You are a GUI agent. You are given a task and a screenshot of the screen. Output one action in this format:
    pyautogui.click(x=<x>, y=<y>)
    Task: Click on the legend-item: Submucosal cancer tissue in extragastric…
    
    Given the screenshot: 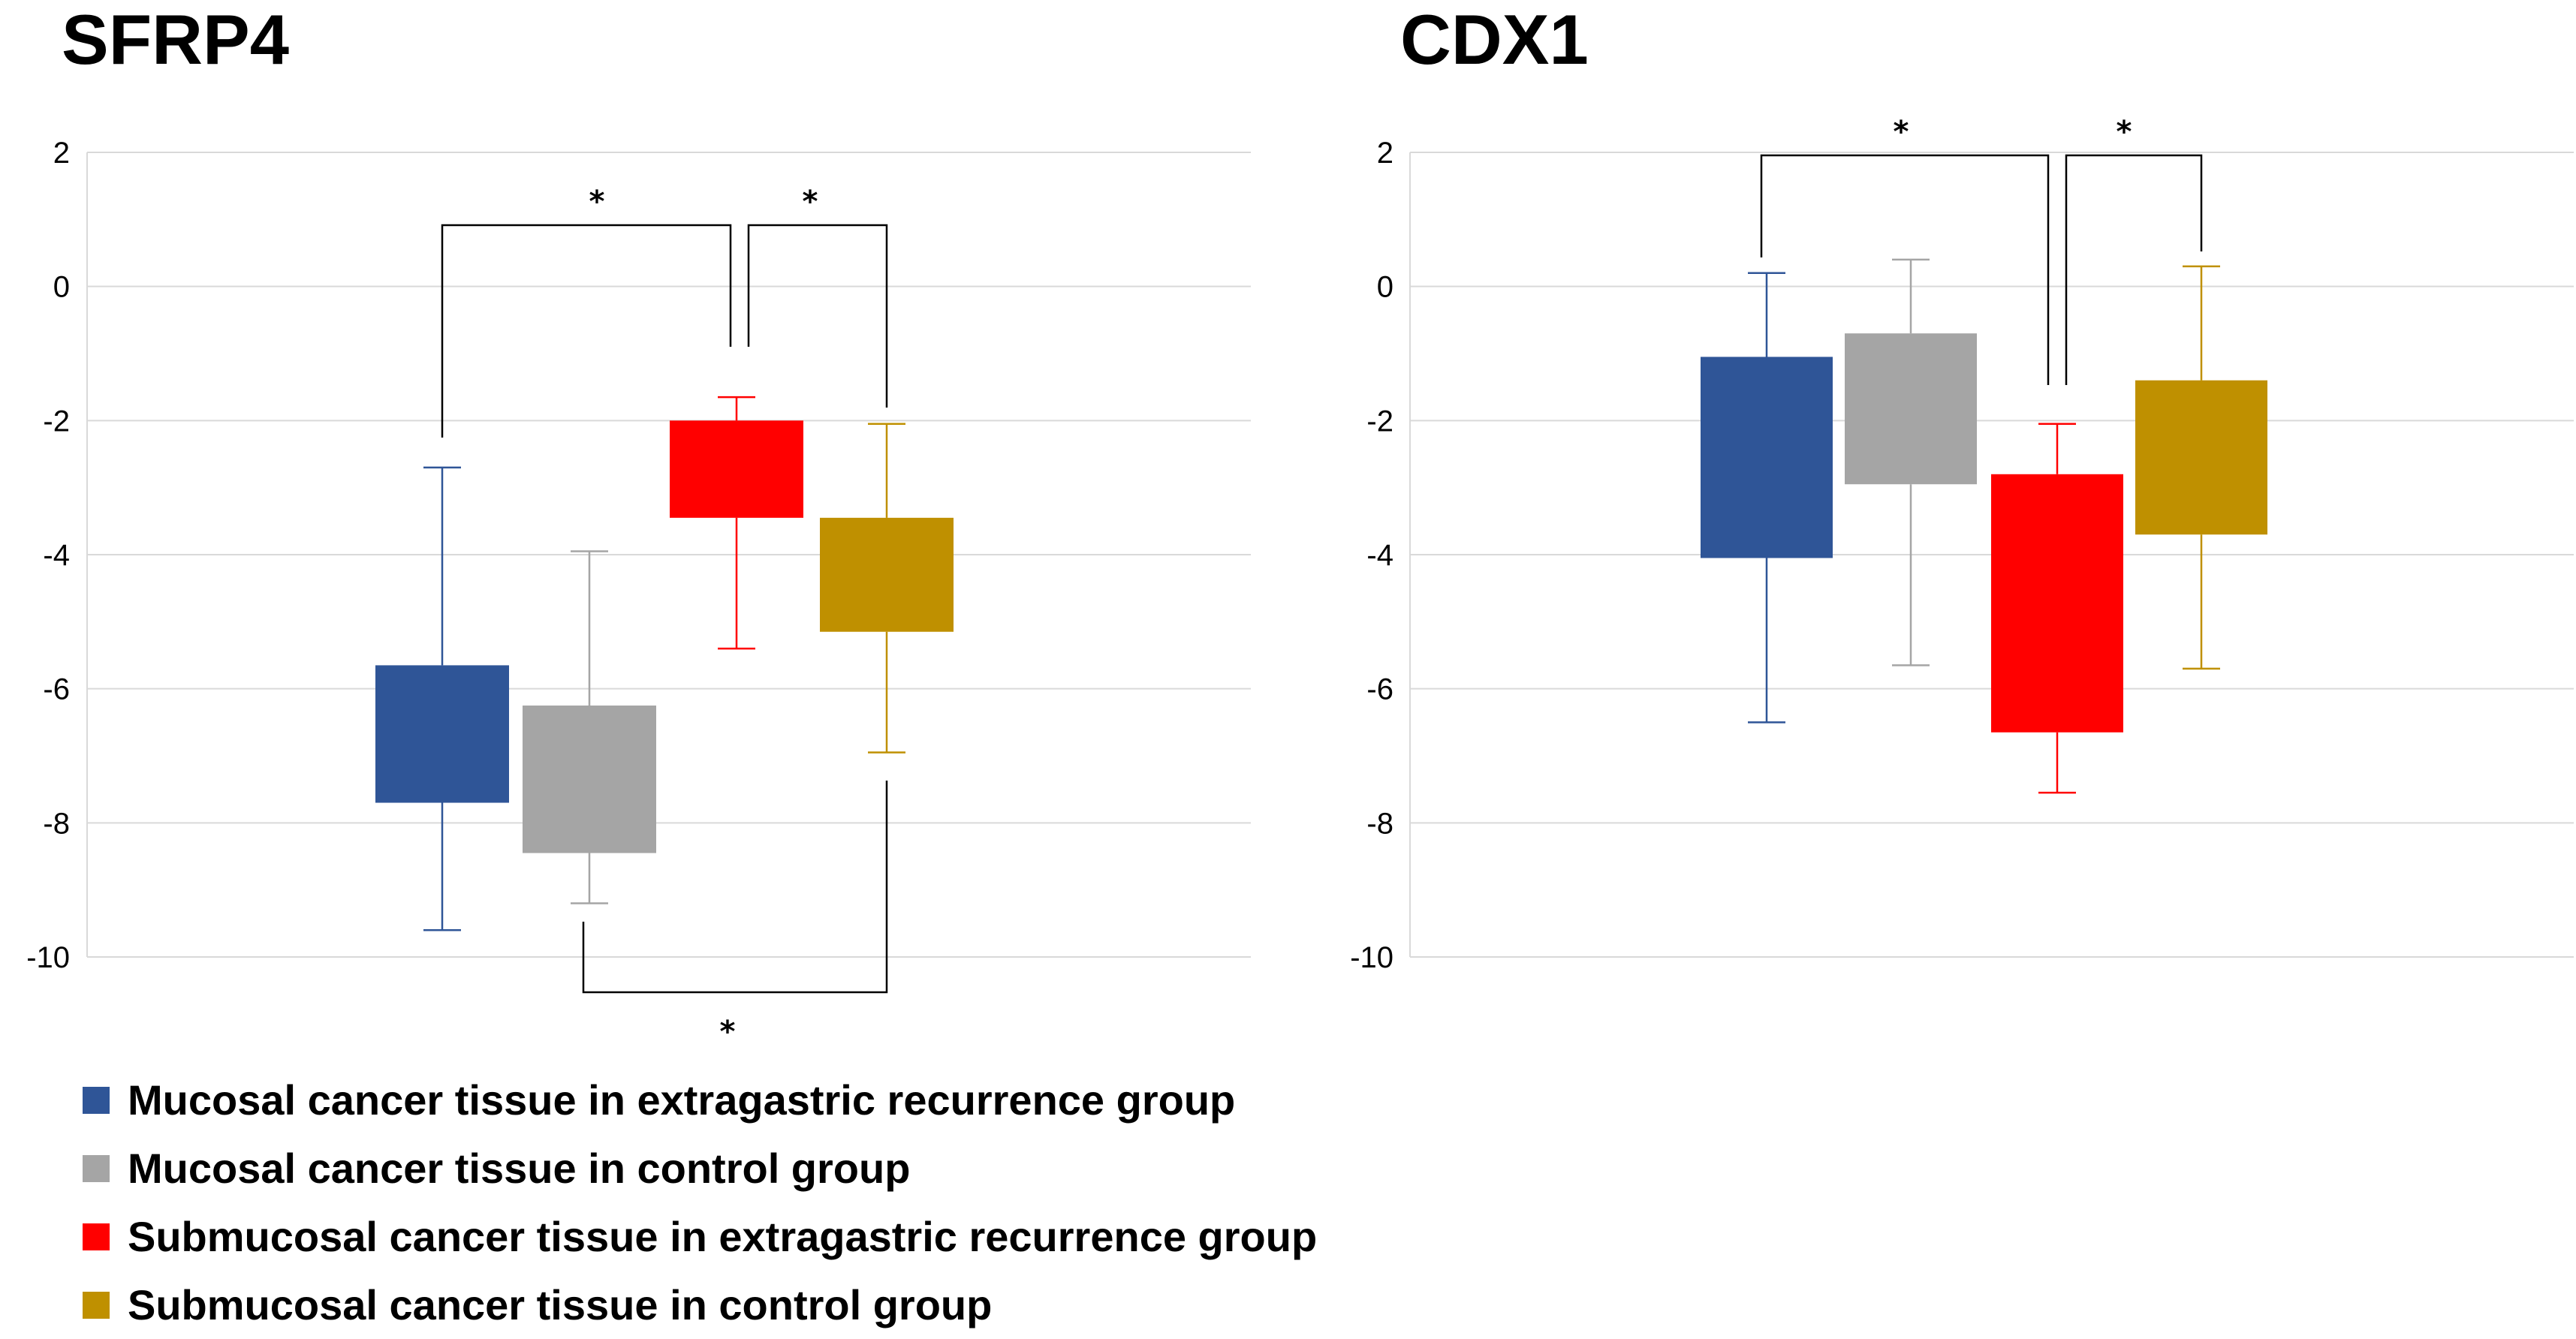 What is the action you would take?
    pyautogui.click(x=700, y=1236)
    